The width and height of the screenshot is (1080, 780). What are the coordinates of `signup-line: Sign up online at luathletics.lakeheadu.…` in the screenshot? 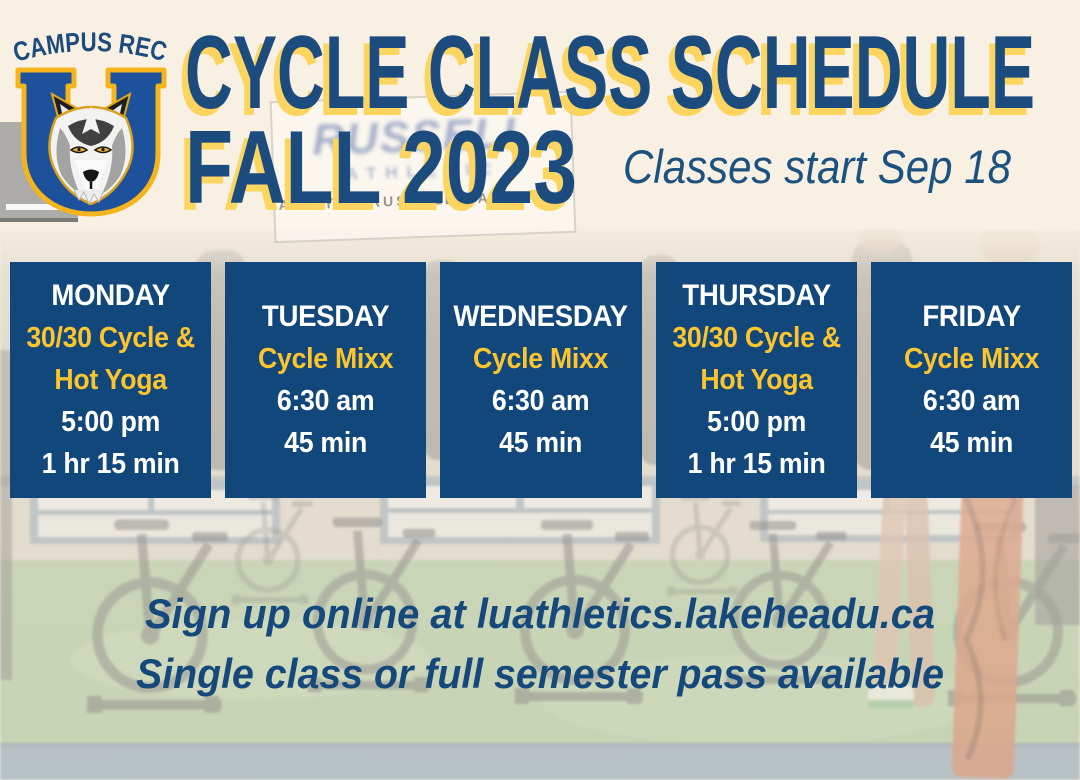 It's located at (540, 613).